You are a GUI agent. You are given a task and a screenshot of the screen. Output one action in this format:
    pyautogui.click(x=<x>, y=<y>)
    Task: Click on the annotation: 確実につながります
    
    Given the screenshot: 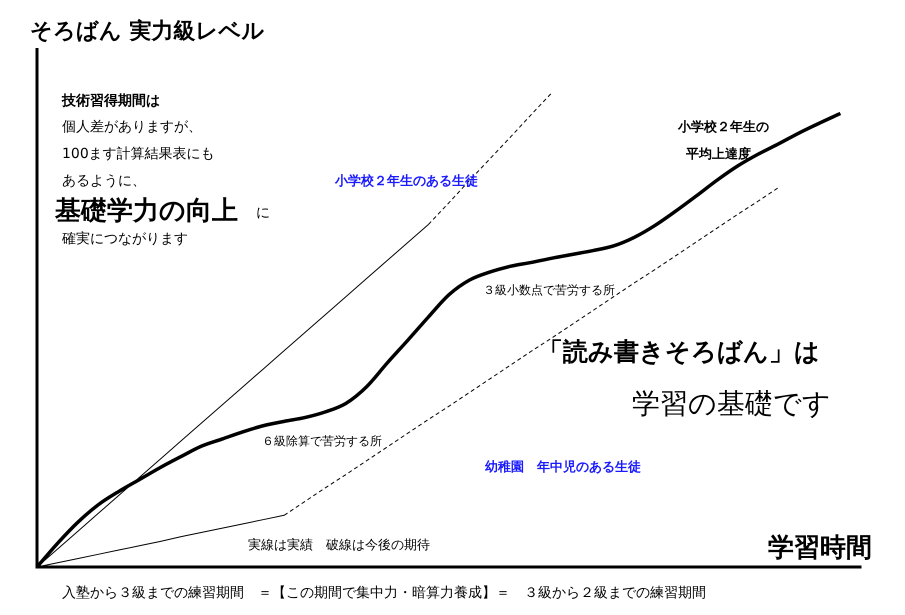 What is the action you would take?
    pyautogui.click(x=125, y=239)
    